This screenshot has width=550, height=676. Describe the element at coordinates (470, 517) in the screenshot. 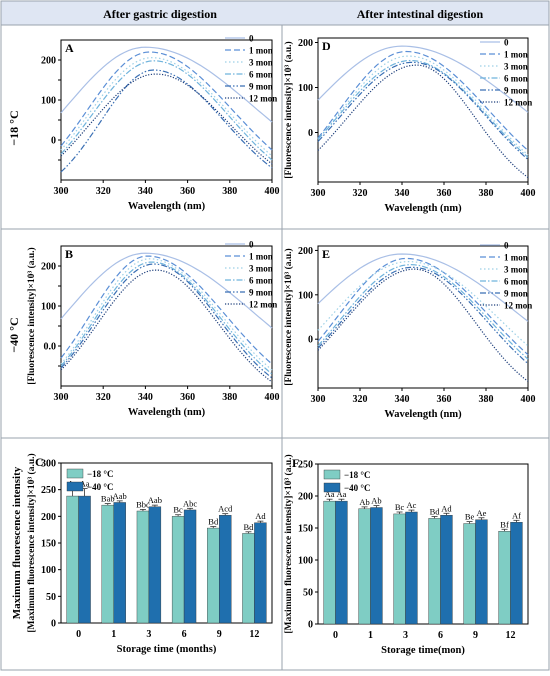

I see `significance-label: Be` at that location.